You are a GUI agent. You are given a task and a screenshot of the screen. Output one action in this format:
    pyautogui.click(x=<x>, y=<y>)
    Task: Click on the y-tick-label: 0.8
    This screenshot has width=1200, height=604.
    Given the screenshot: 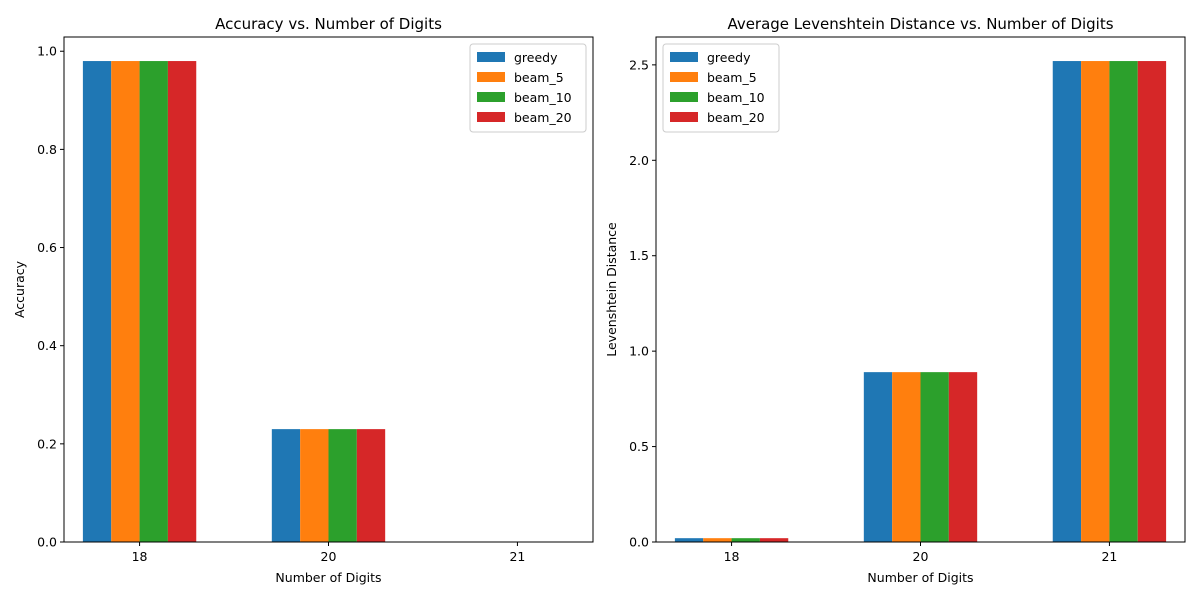 What is the action you would take?
    pyautogui.click(x=47, y=149)
    